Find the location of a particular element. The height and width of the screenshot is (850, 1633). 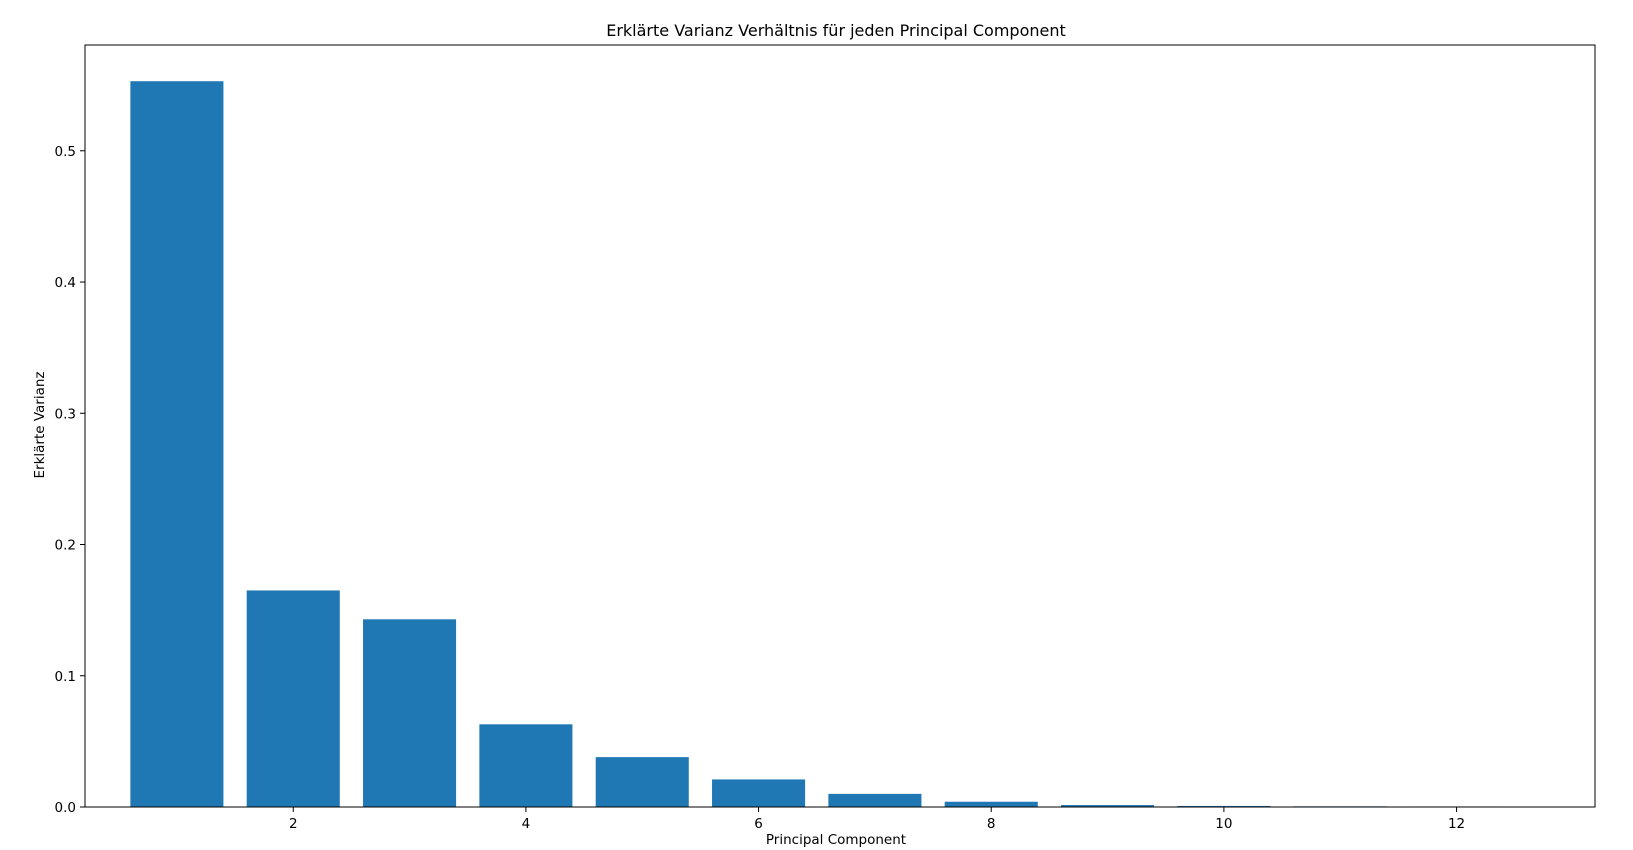

x-tick-label: 4 is located at coordinates (526, 824).